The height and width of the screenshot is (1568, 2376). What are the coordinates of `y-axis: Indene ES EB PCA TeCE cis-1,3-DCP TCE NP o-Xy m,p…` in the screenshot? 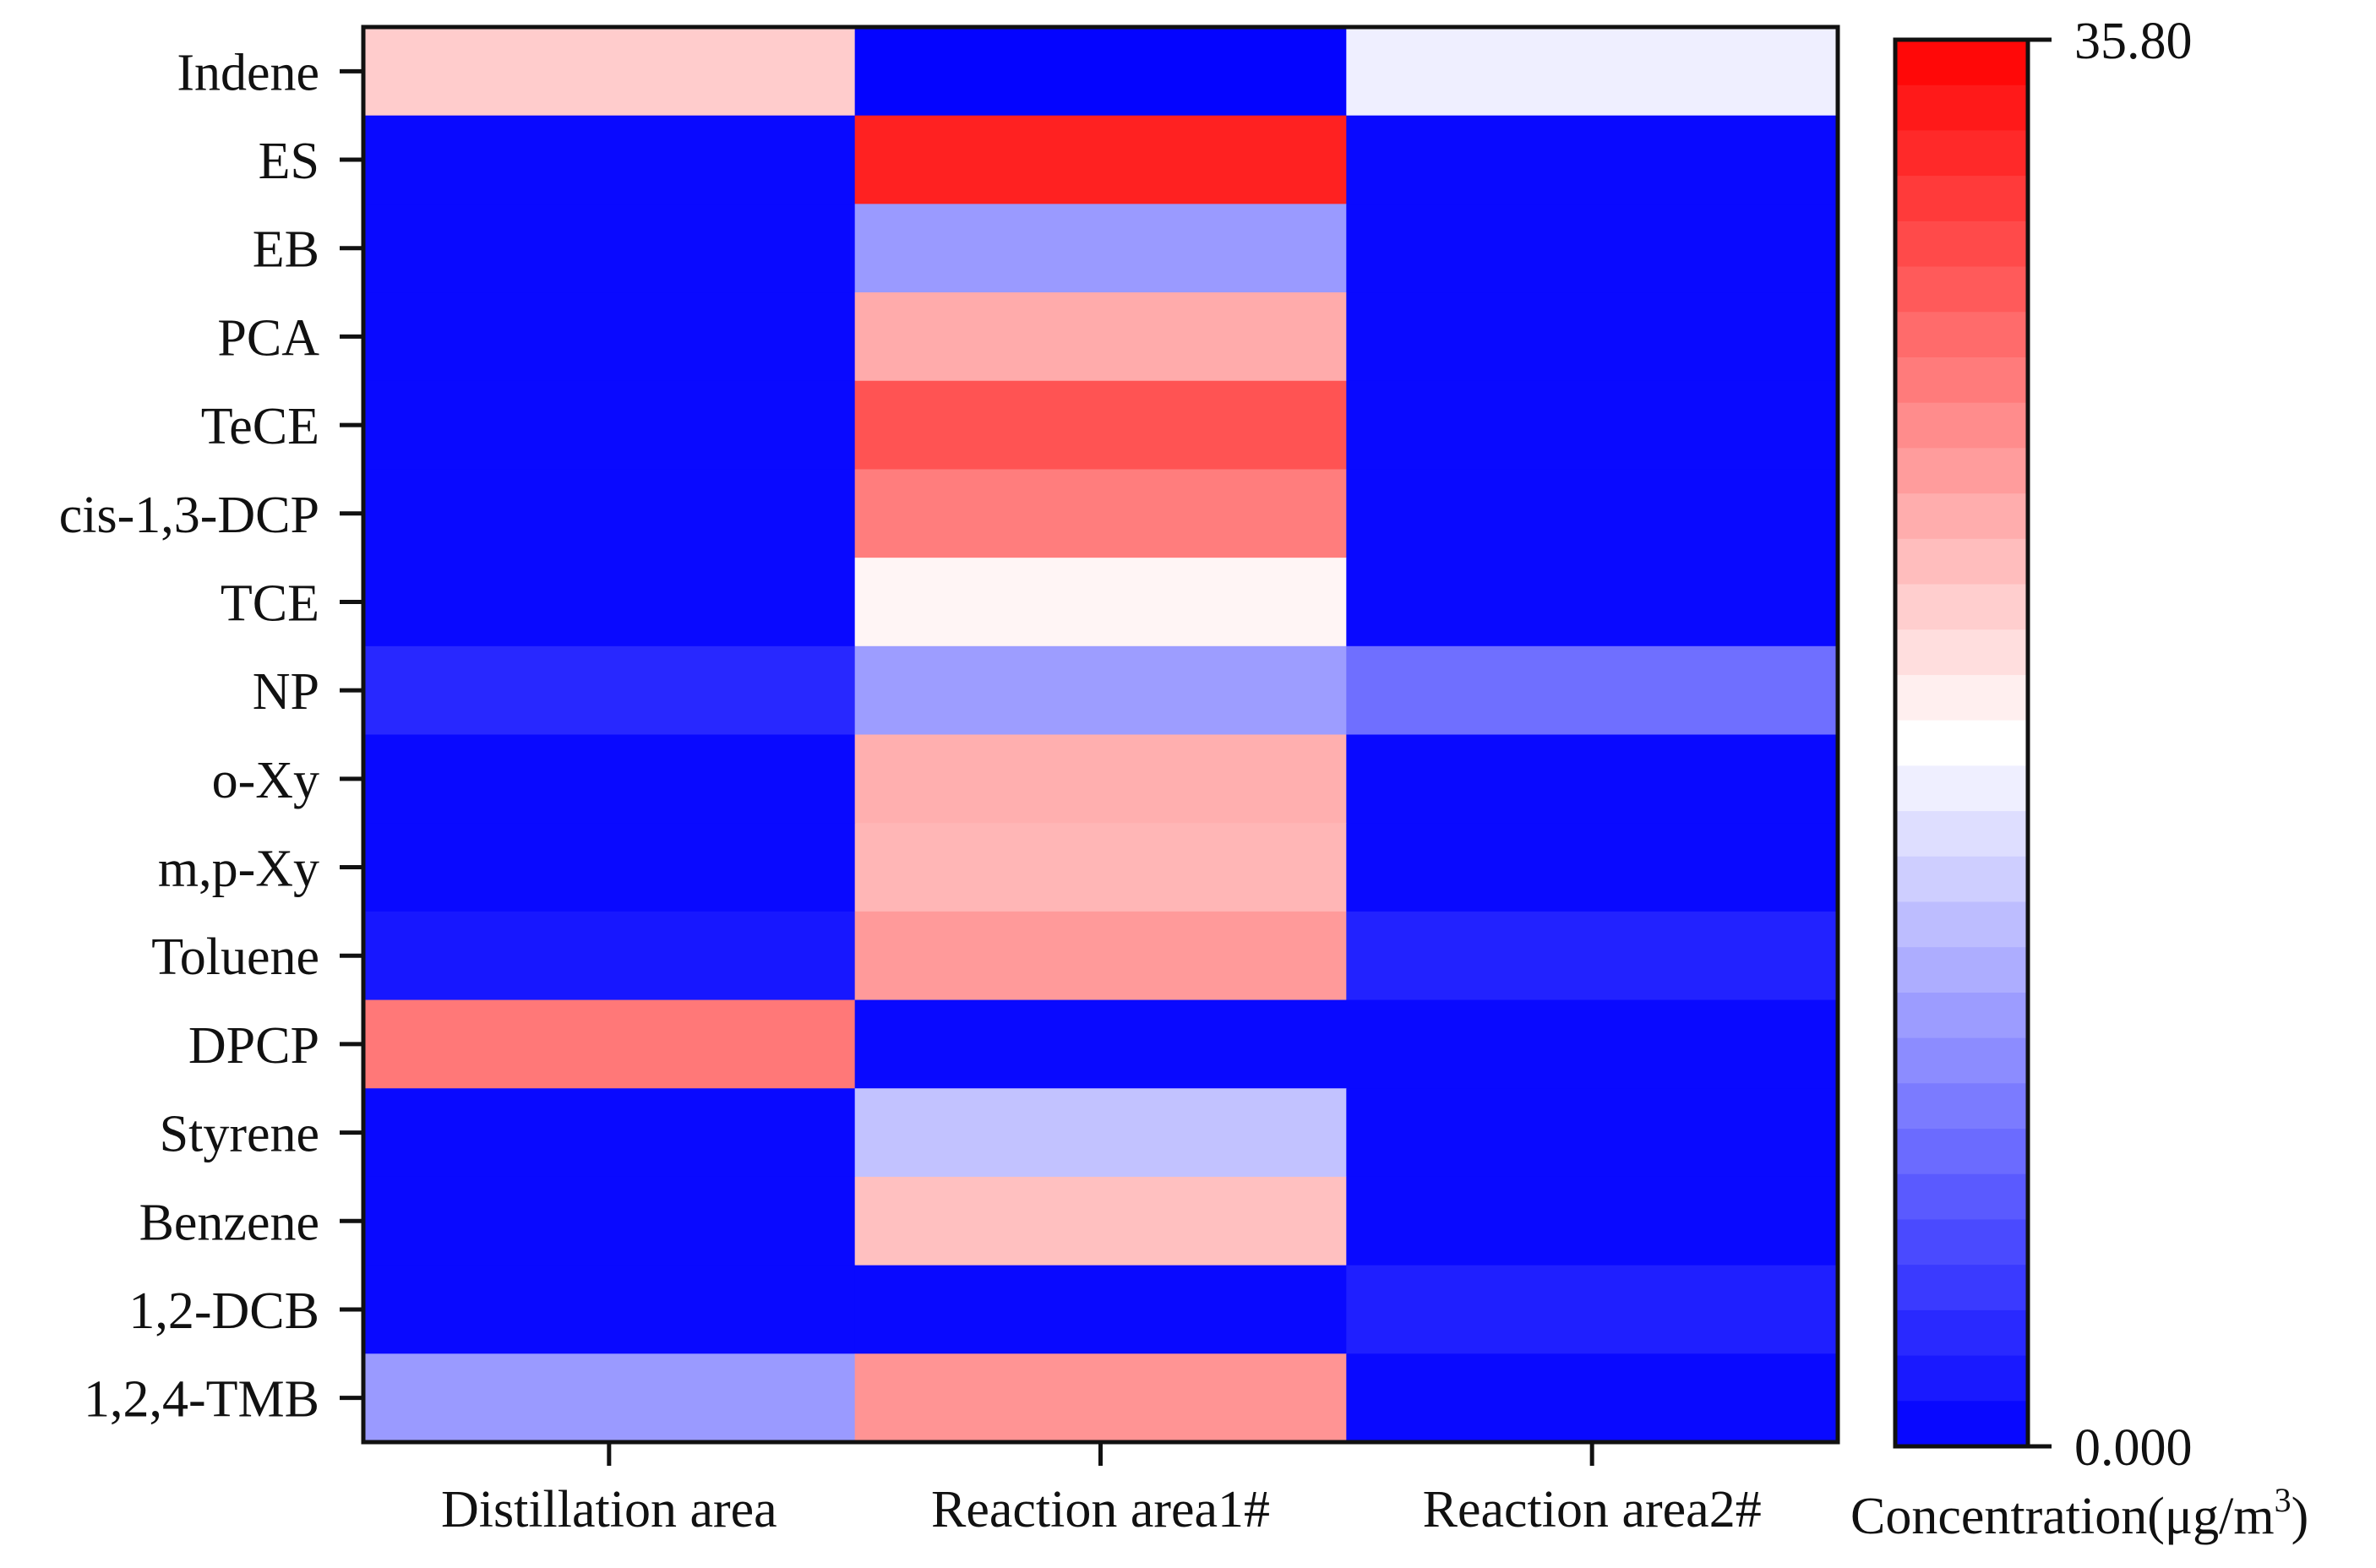 It's located at (211, 736).